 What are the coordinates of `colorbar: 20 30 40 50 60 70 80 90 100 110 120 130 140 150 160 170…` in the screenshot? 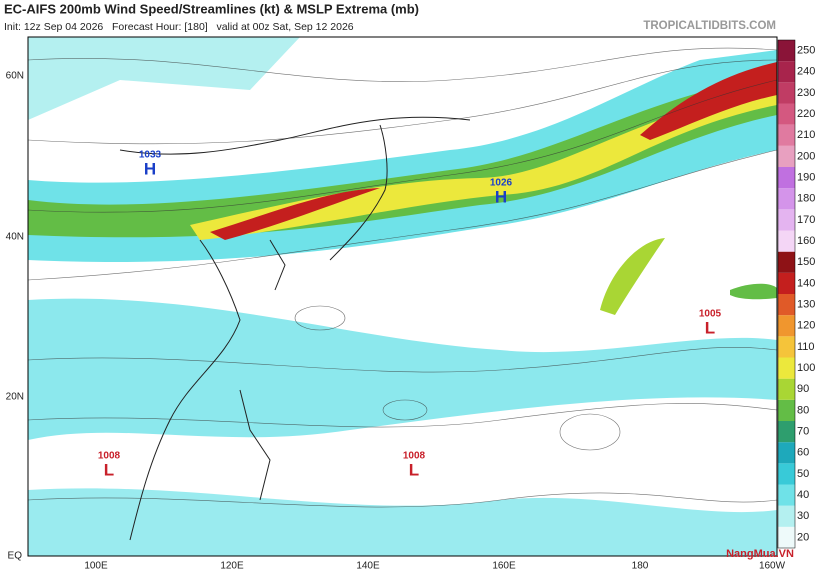 It's located at (796, 294).